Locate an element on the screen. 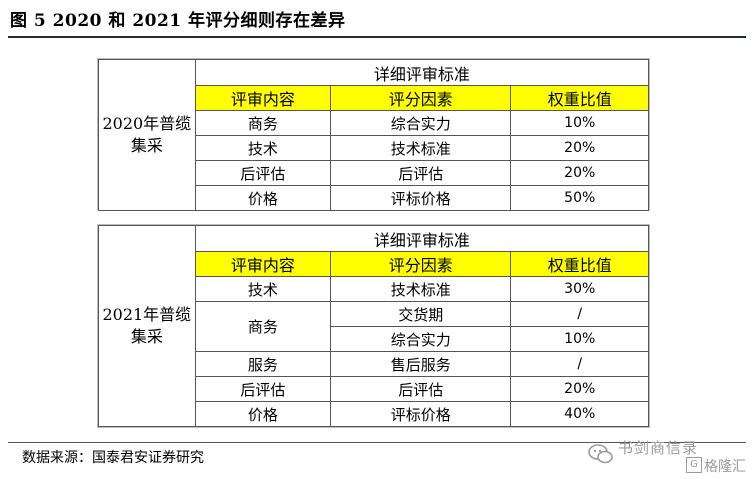 Image resolution: width=755 pixels, height=479 pixels. table-cell: 30% is located at coordinates (579, 289).